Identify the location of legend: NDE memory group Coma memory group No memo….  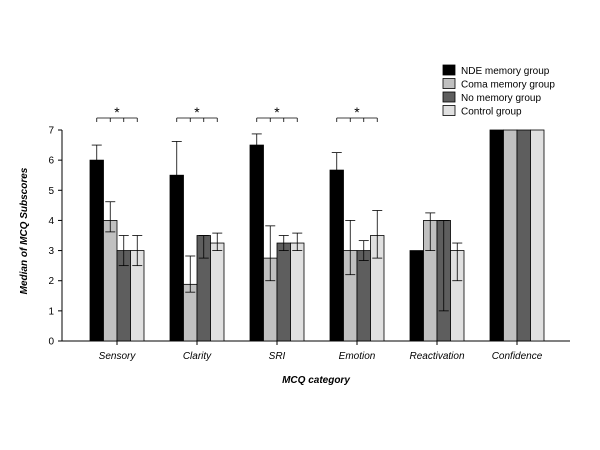
(498, 91).